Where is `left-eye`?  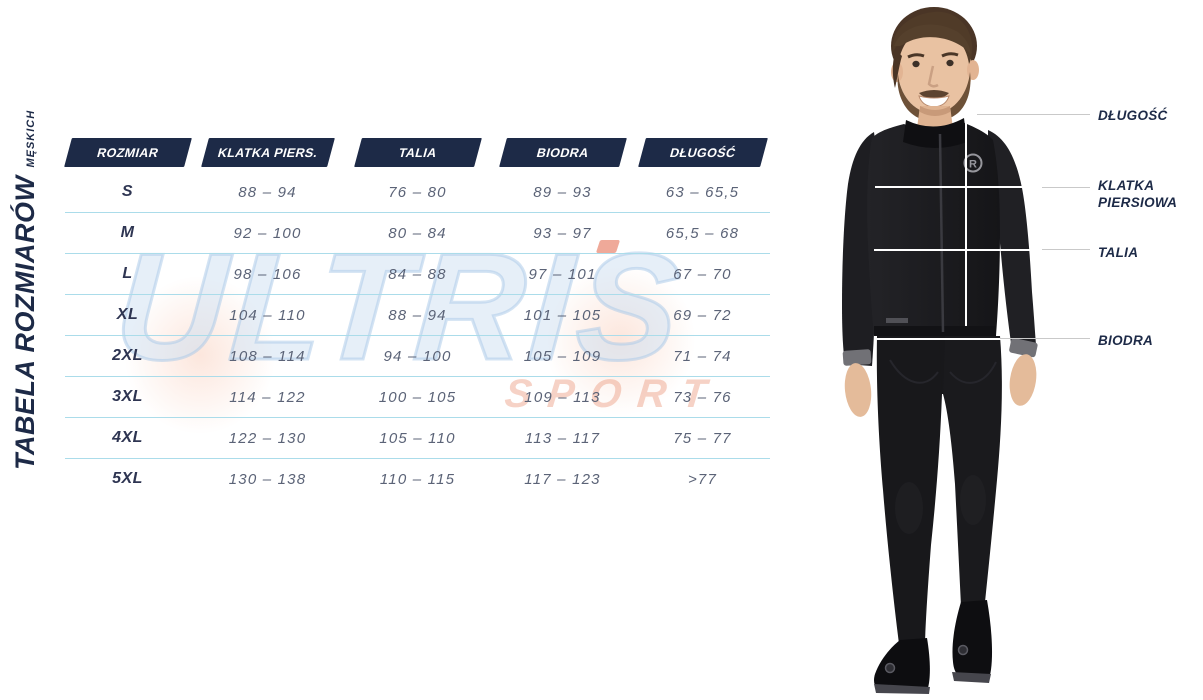
left-eye is located at coordinates (916, 64).